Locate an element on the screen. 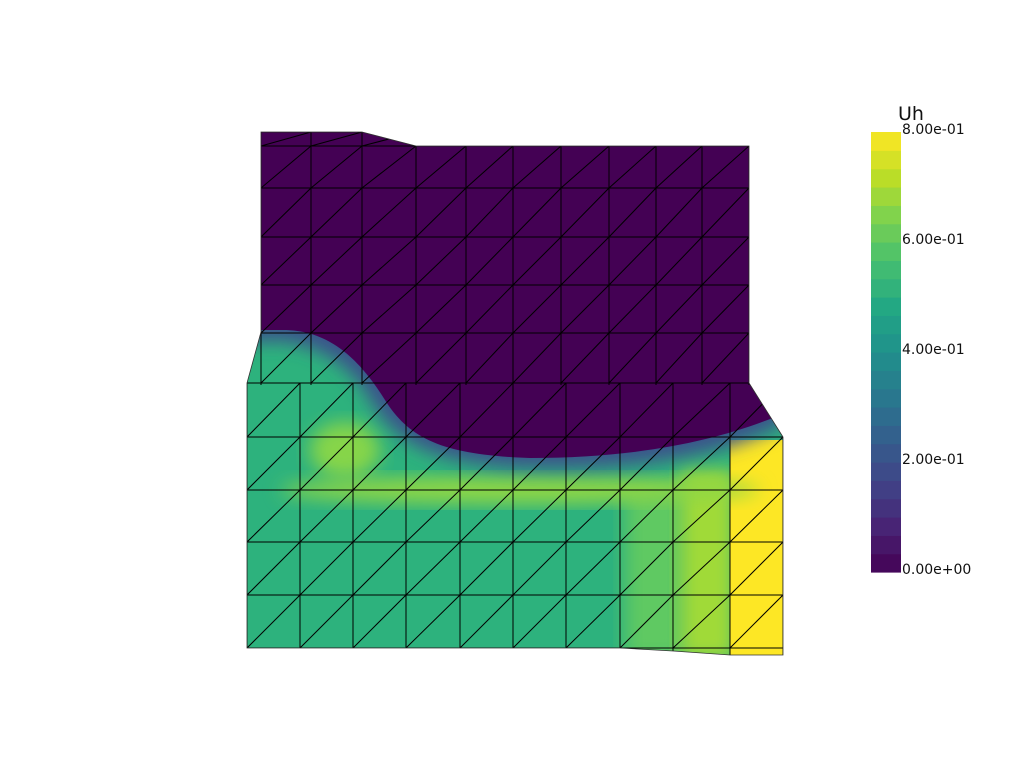 Image resolution: width=1024 pixels, height=768 pixels. field-fill-right-green is located at coordinates (655, 572).